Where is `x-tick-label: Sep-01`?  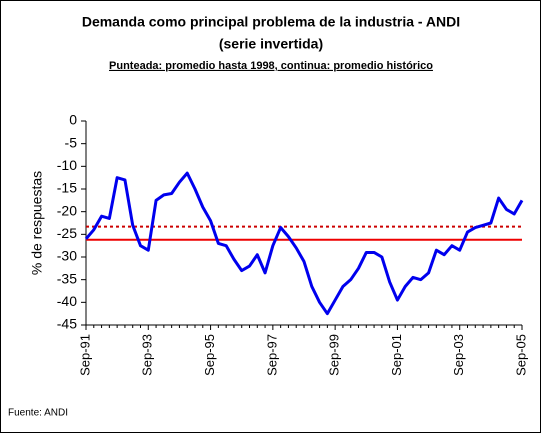
x-tick-label: Sep-01 is located at coordinates (396, 355).